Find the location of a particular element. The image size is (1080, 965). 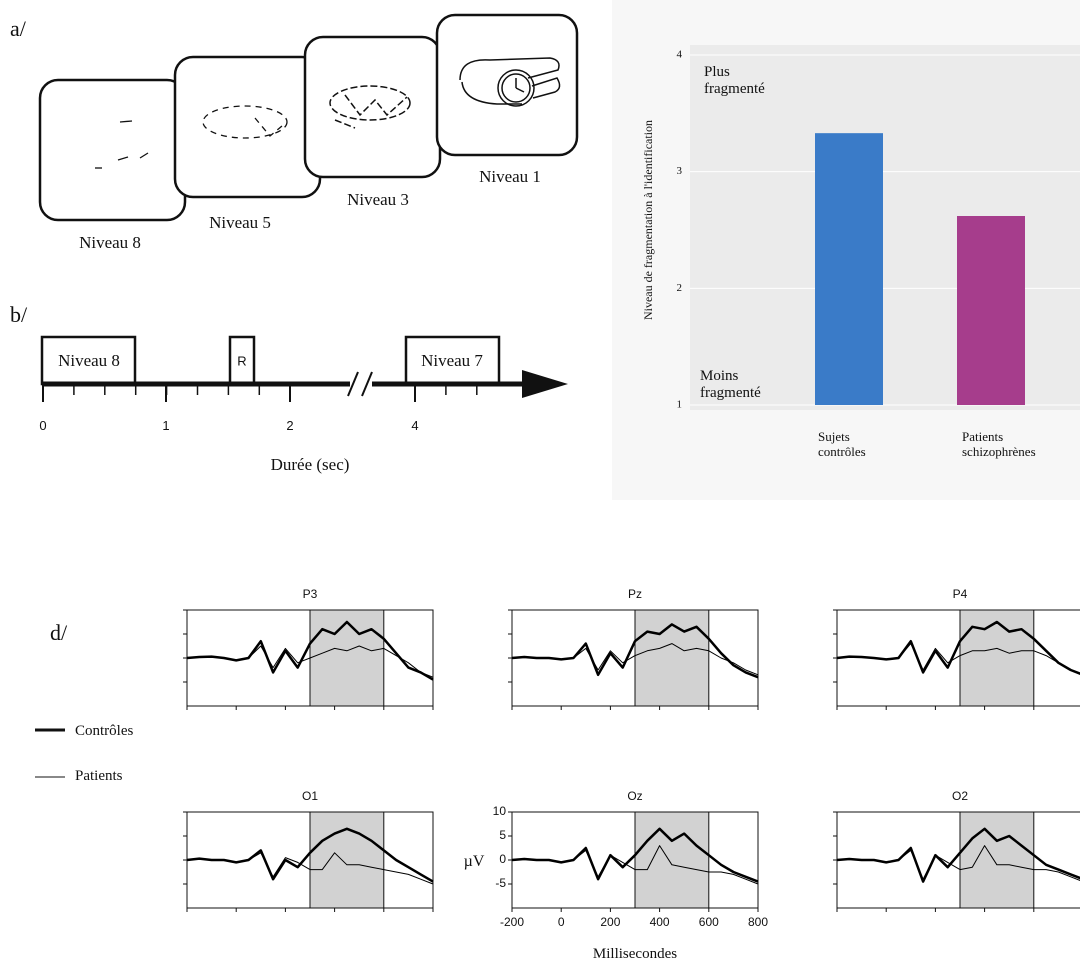

y-tick-label: 0 is located at coordinates (502, 859).